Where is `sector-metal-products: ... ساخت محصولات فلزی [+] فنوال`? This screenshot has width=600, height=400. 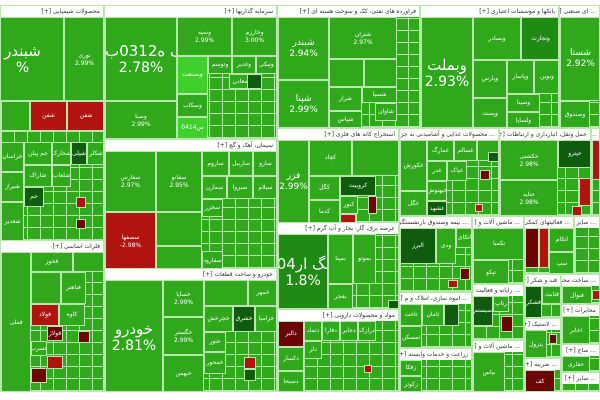 sector-metal-products: ... ساخت محصولات فلزی [+] فنوال is located at coordinates (580, 289).